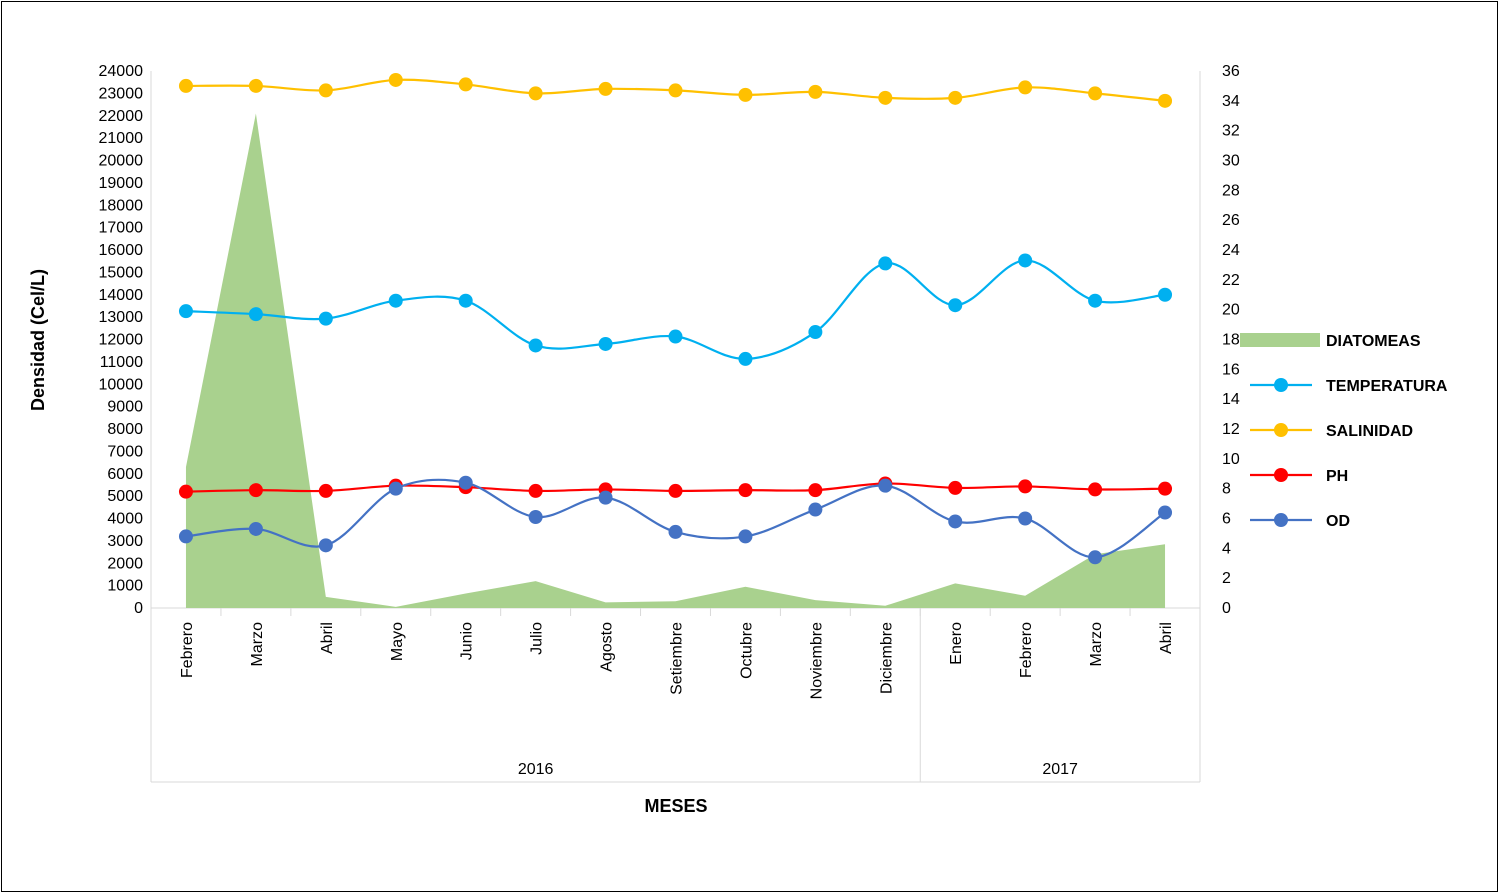 The width and height of the screenshot is (1499, 893). Describe the element at coordinates (125, 451) in the screenshot. I see `left-tick-label: 7000` at that location.